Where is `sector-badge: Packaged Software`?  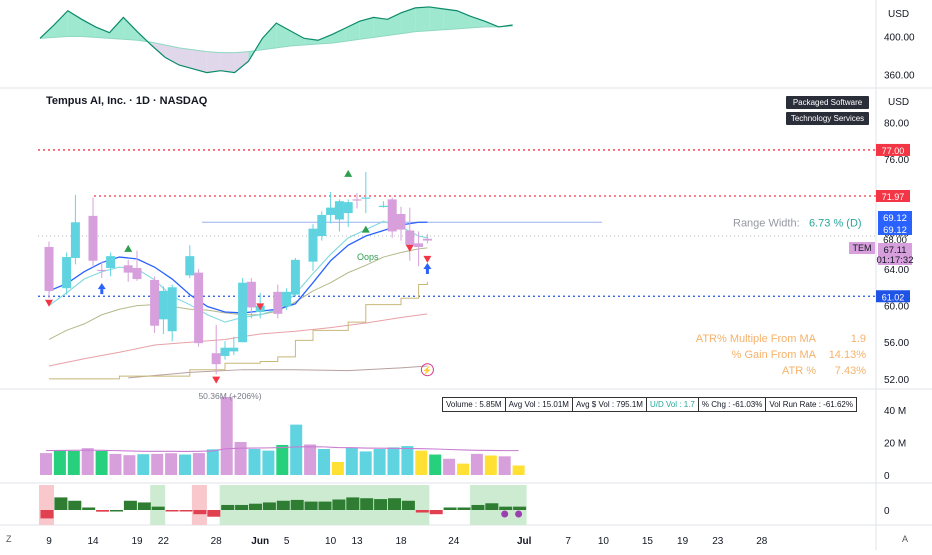 sector-badge: Packaged Software is located at coordinates (827, 102).